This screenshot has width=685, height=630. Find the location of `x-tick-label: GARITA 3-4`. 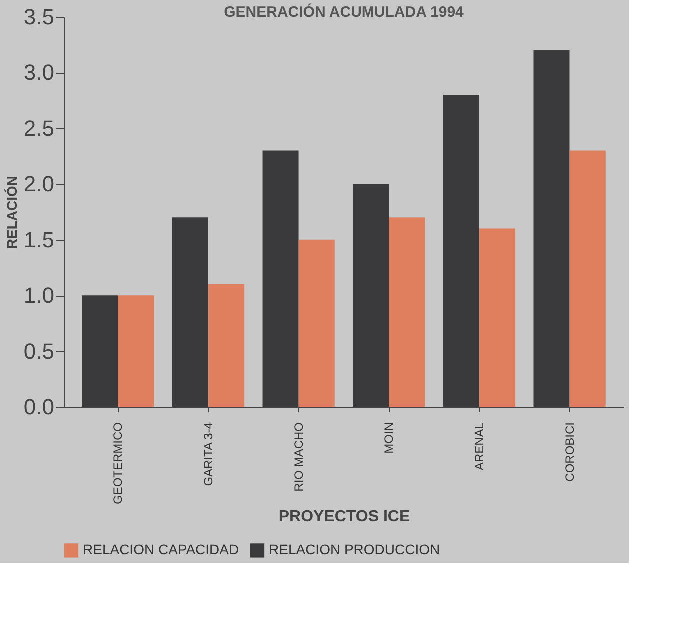

x-tick-label: GARITA 3-4 is located at coordinates (209, 454).